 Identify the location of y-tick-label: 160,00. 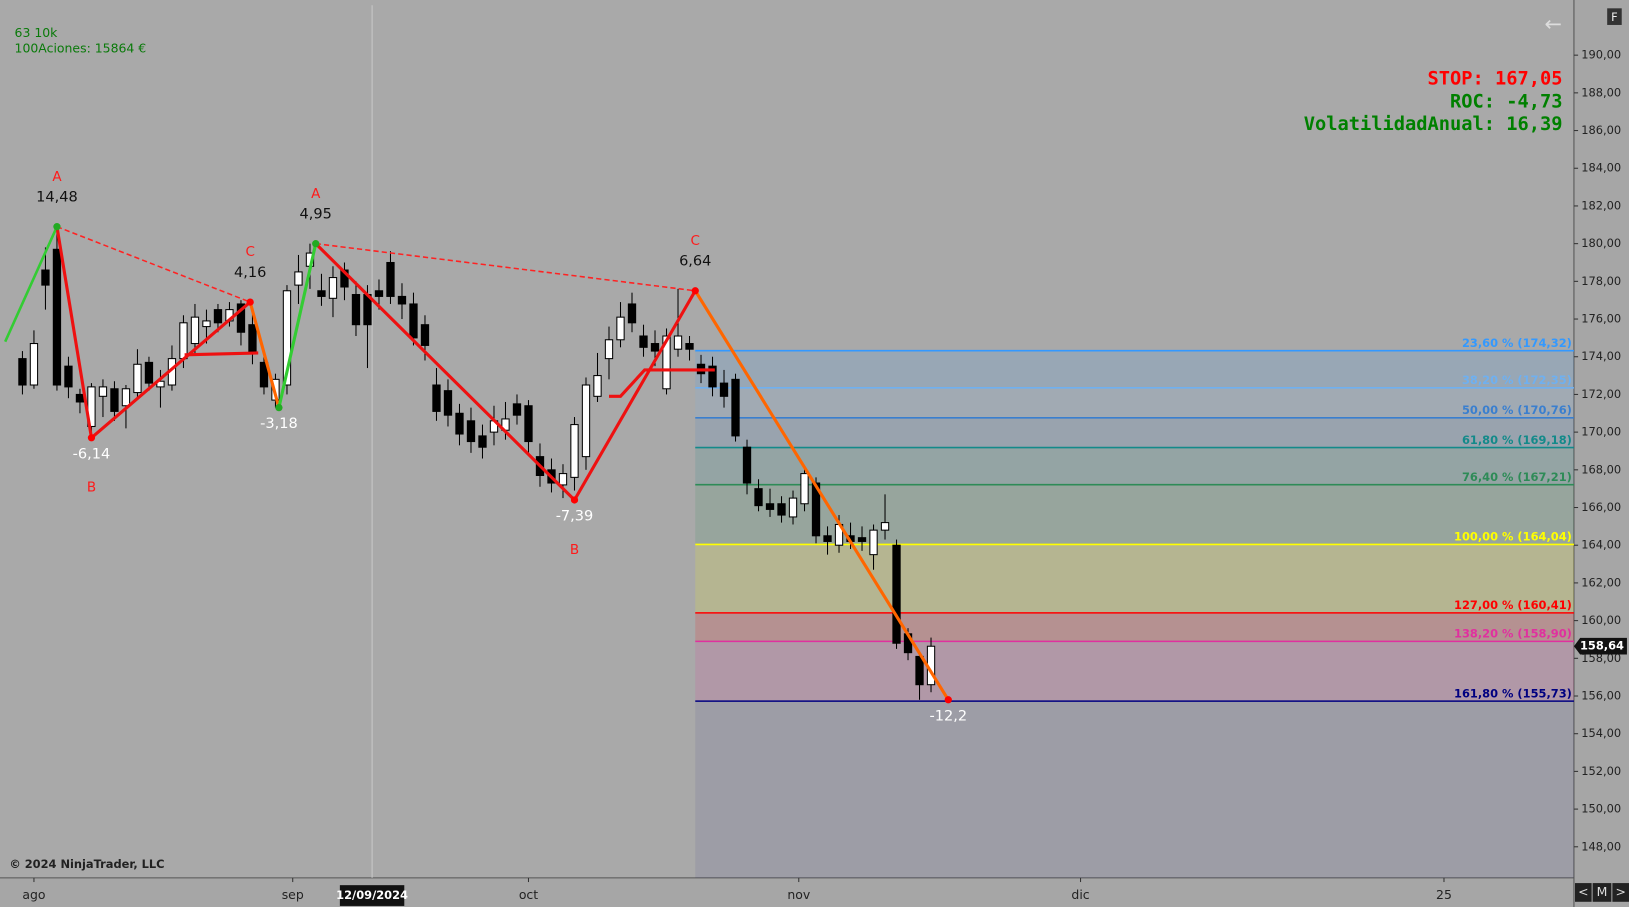
(1601, 620).